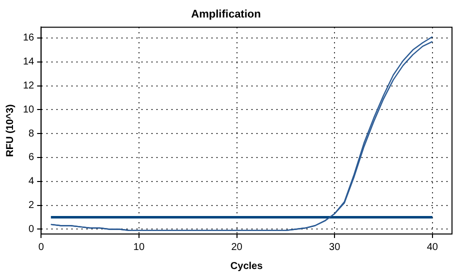 This screenshot has height=276, width=464. I want to click on y-tick-label: 12, so click(29, 86).